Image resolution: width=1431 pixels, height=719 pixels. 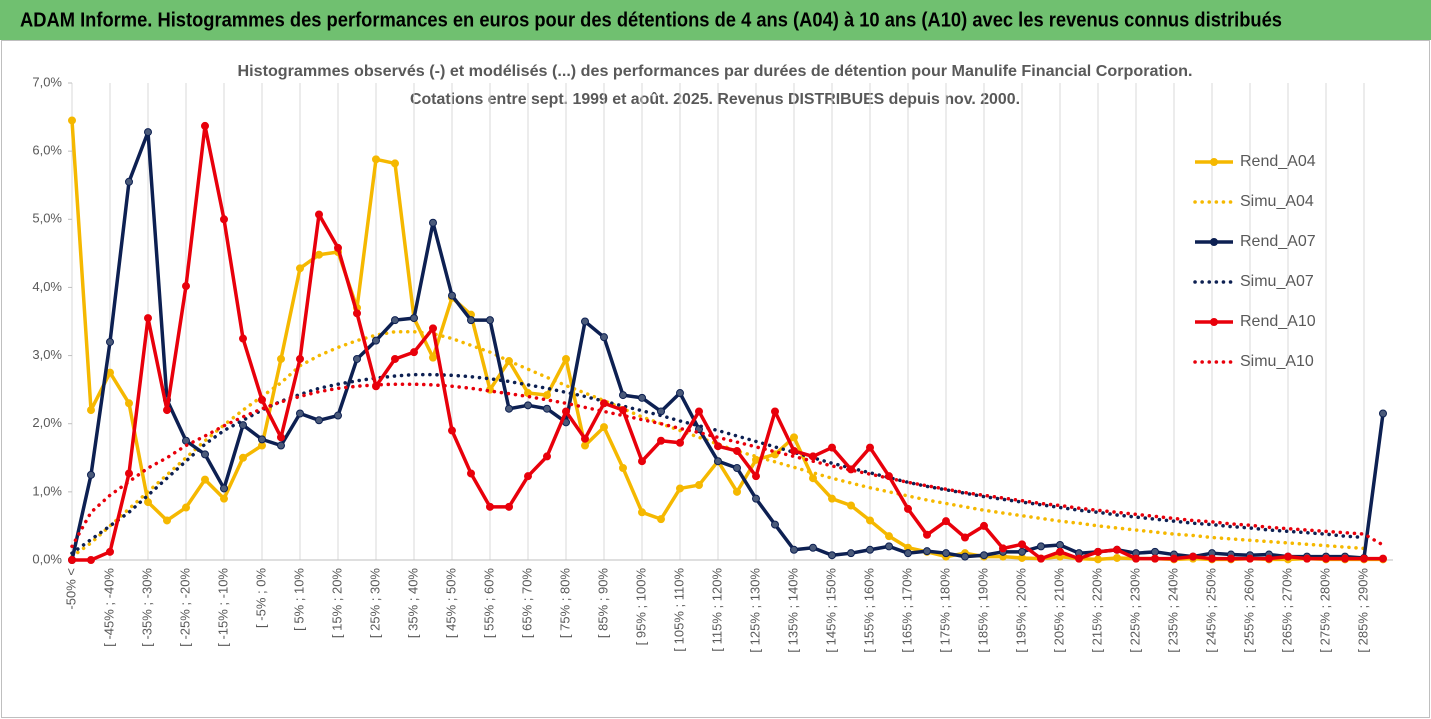 I want to click on x-tick-label: [ 135% ; 140%, so click(x=792, y=610).